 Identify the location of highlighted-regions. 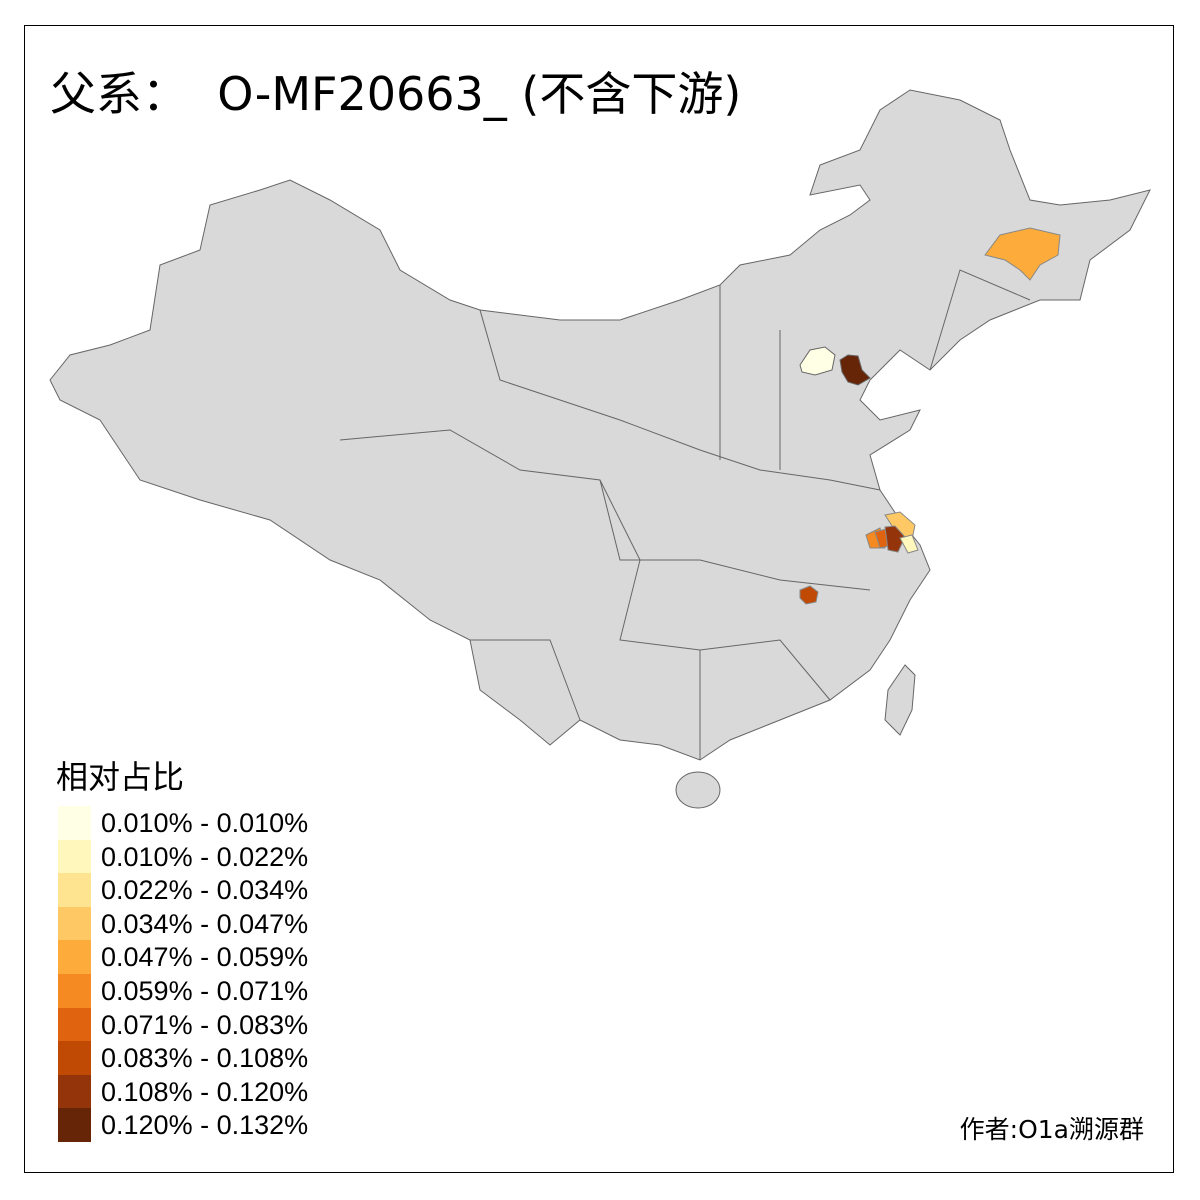
(930, 416).